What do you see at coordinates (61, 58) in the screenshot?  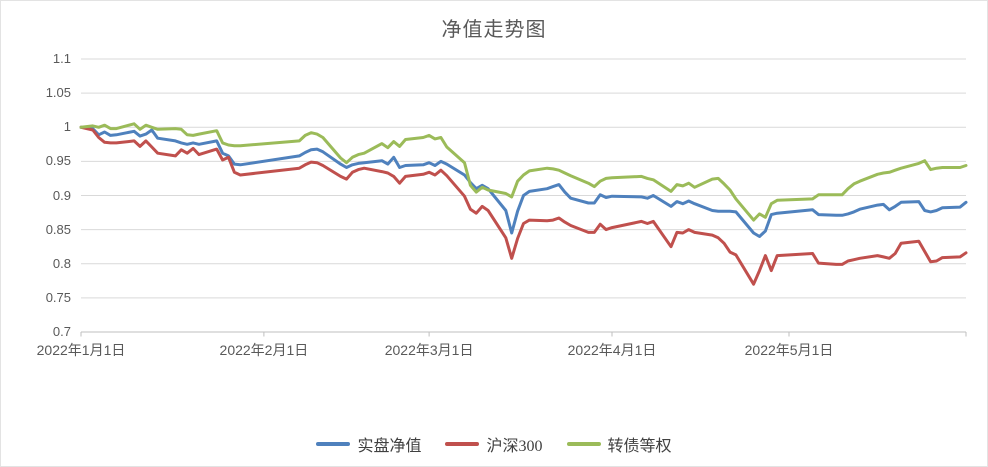 I see `y-axis-label: 1.1` at bounding box center [61, 58].